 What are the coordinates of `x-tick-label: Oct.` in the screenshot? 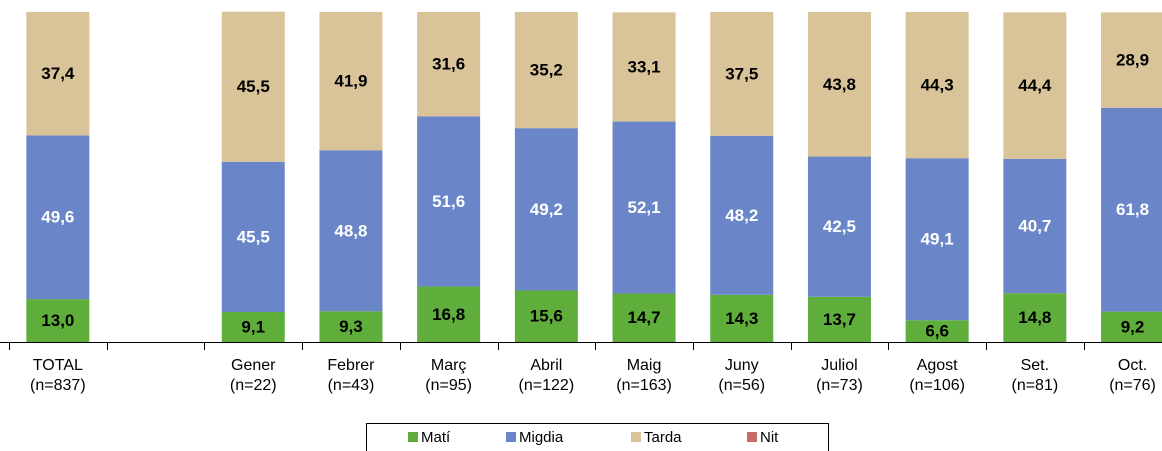 It's located at (1132, 365).